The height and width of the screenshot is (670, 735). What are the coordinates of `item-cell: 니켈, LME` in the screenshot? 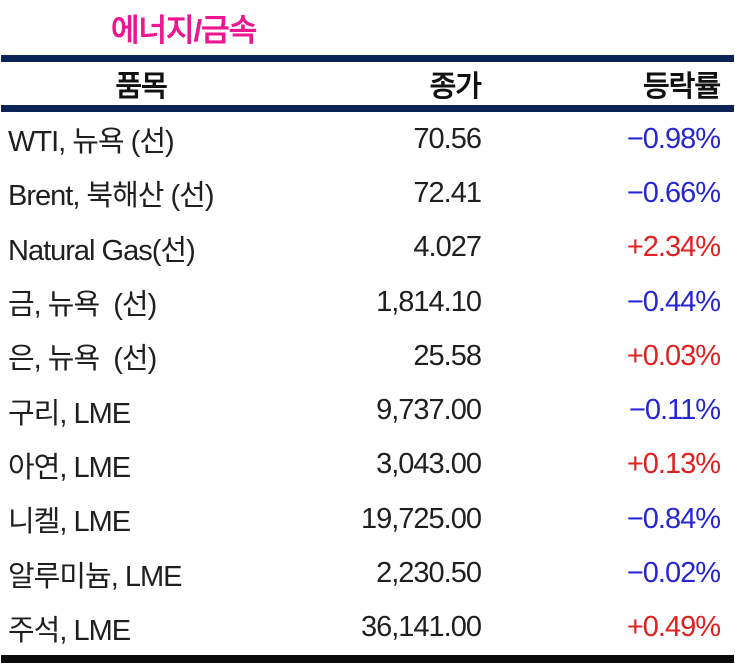 It's located at (69, 522).